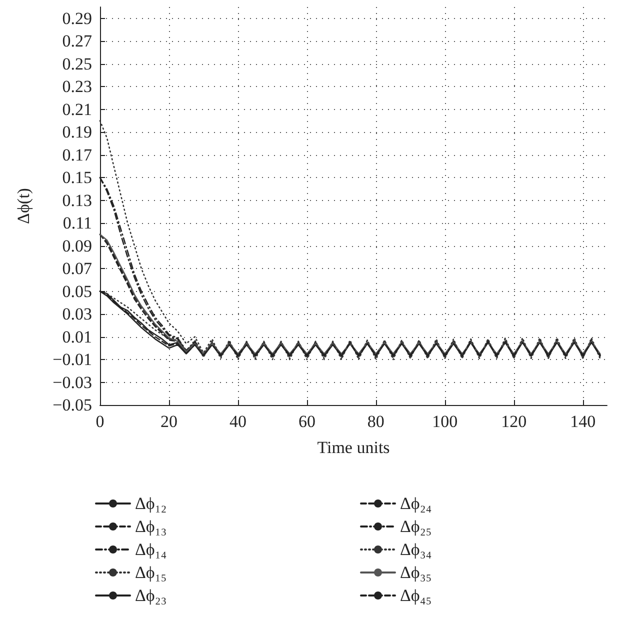  I want to click on x-tick-label: 40, so click(237, 421).